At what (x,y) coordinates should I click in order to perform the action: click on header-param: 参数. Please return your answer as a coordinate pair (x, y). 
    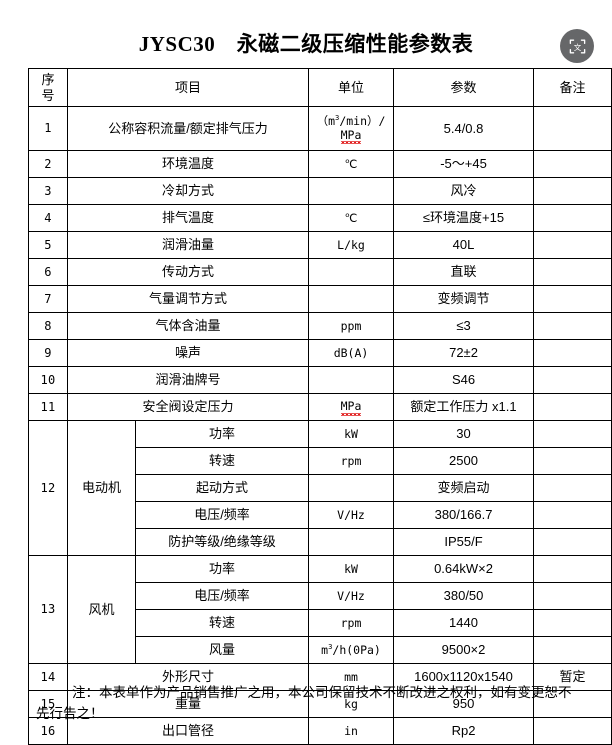
    Looking at the image, I should click on (464, 87).